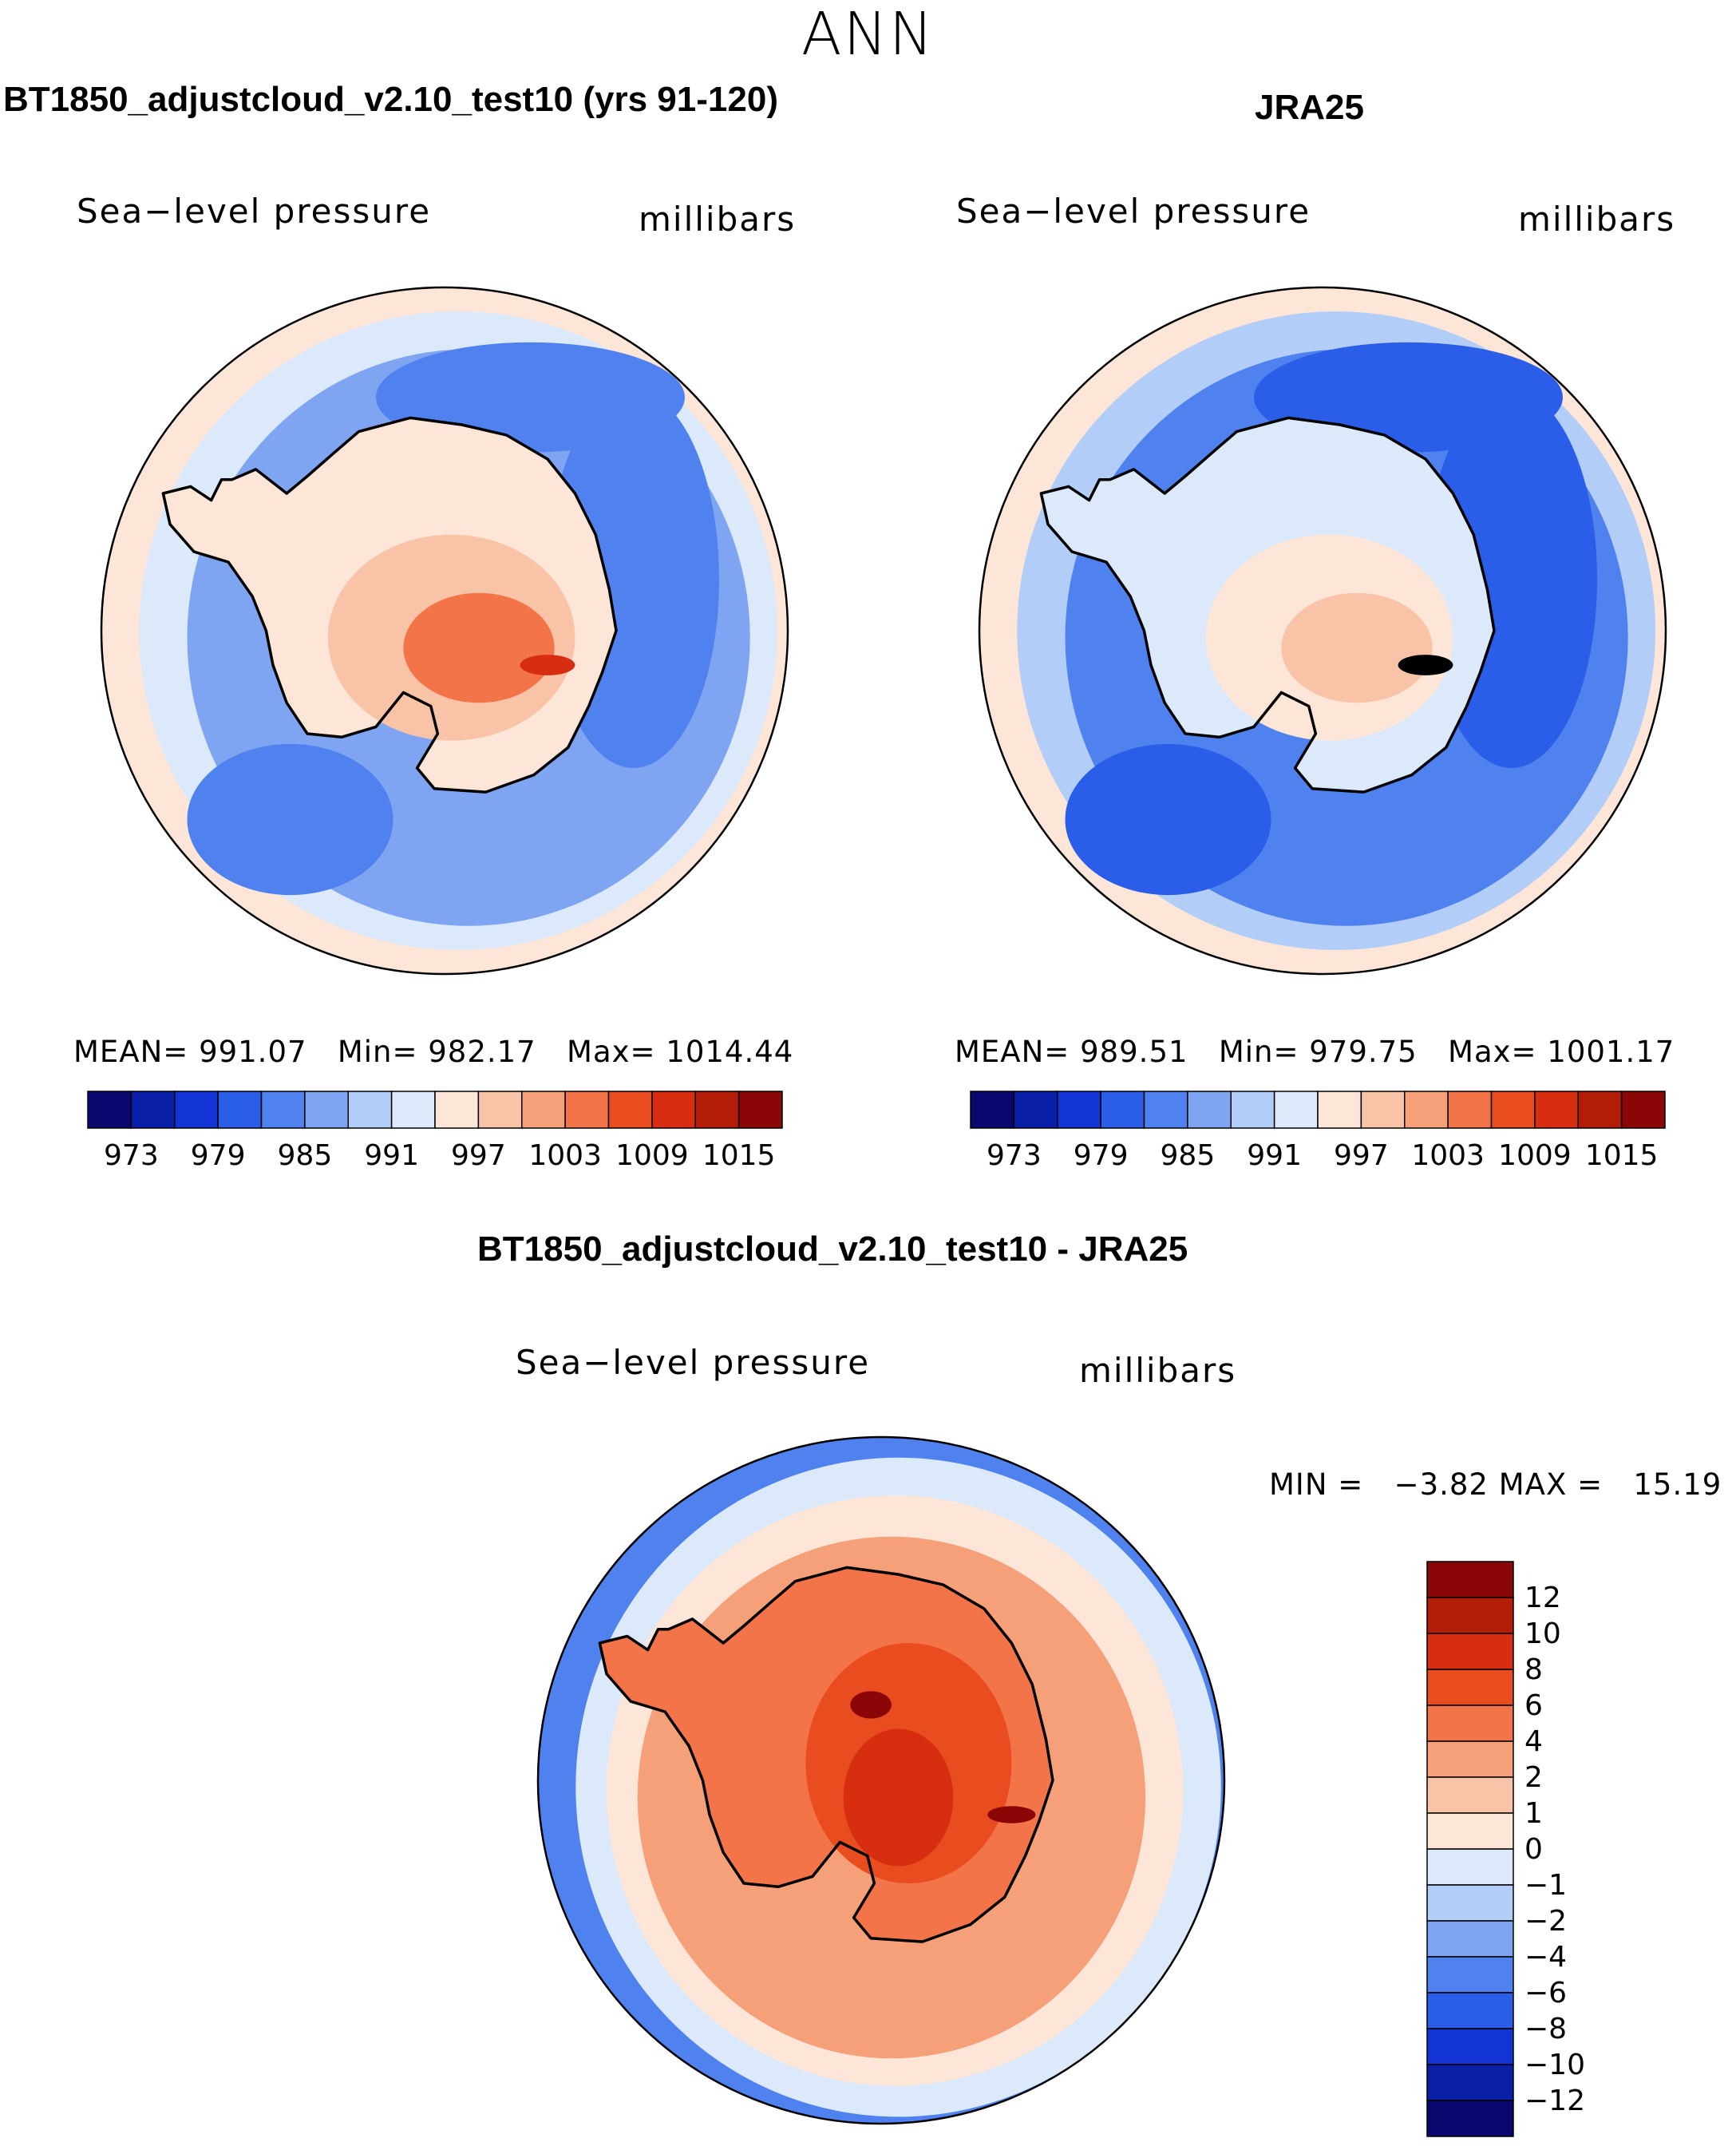 This screenshot has height=2150, width=1736. Describe the element at coordinates (1267, 605) in the screenshot. I see `panel2-coastline` at that location.